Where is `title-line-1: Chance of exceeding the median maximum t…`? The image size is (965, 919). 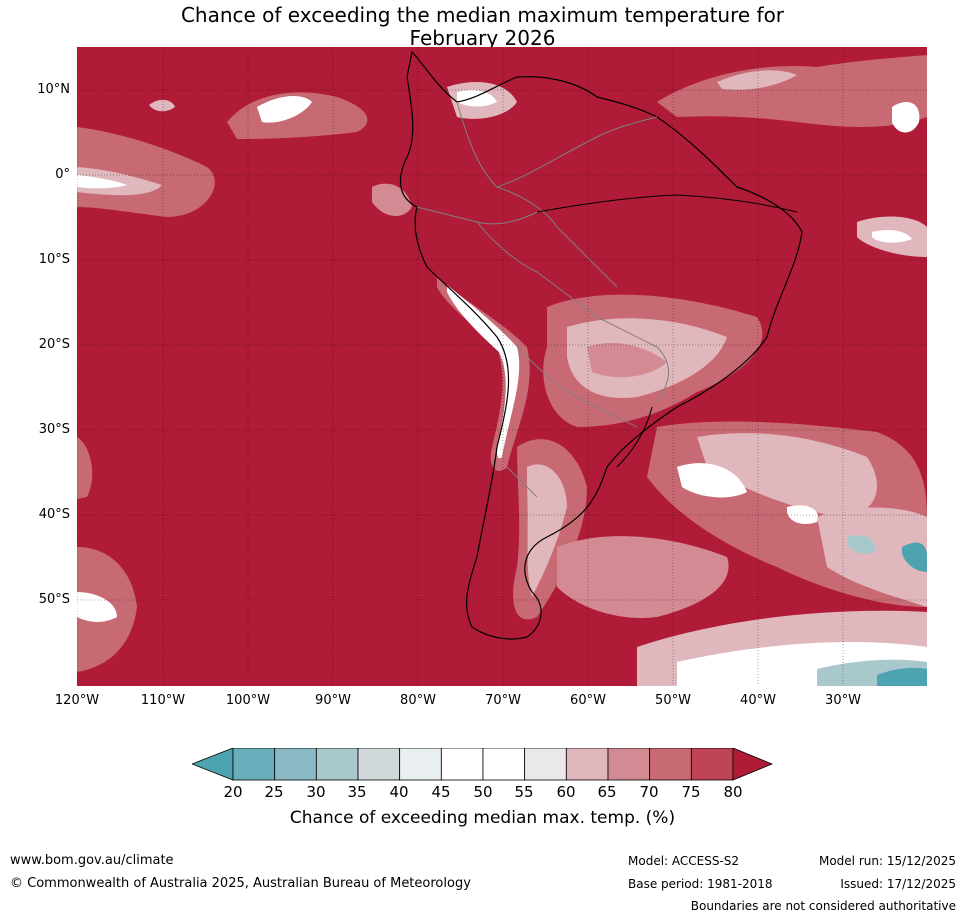
title-line-1: Chance of exceeding the median maximum t… is located at coordinates (482, 15).